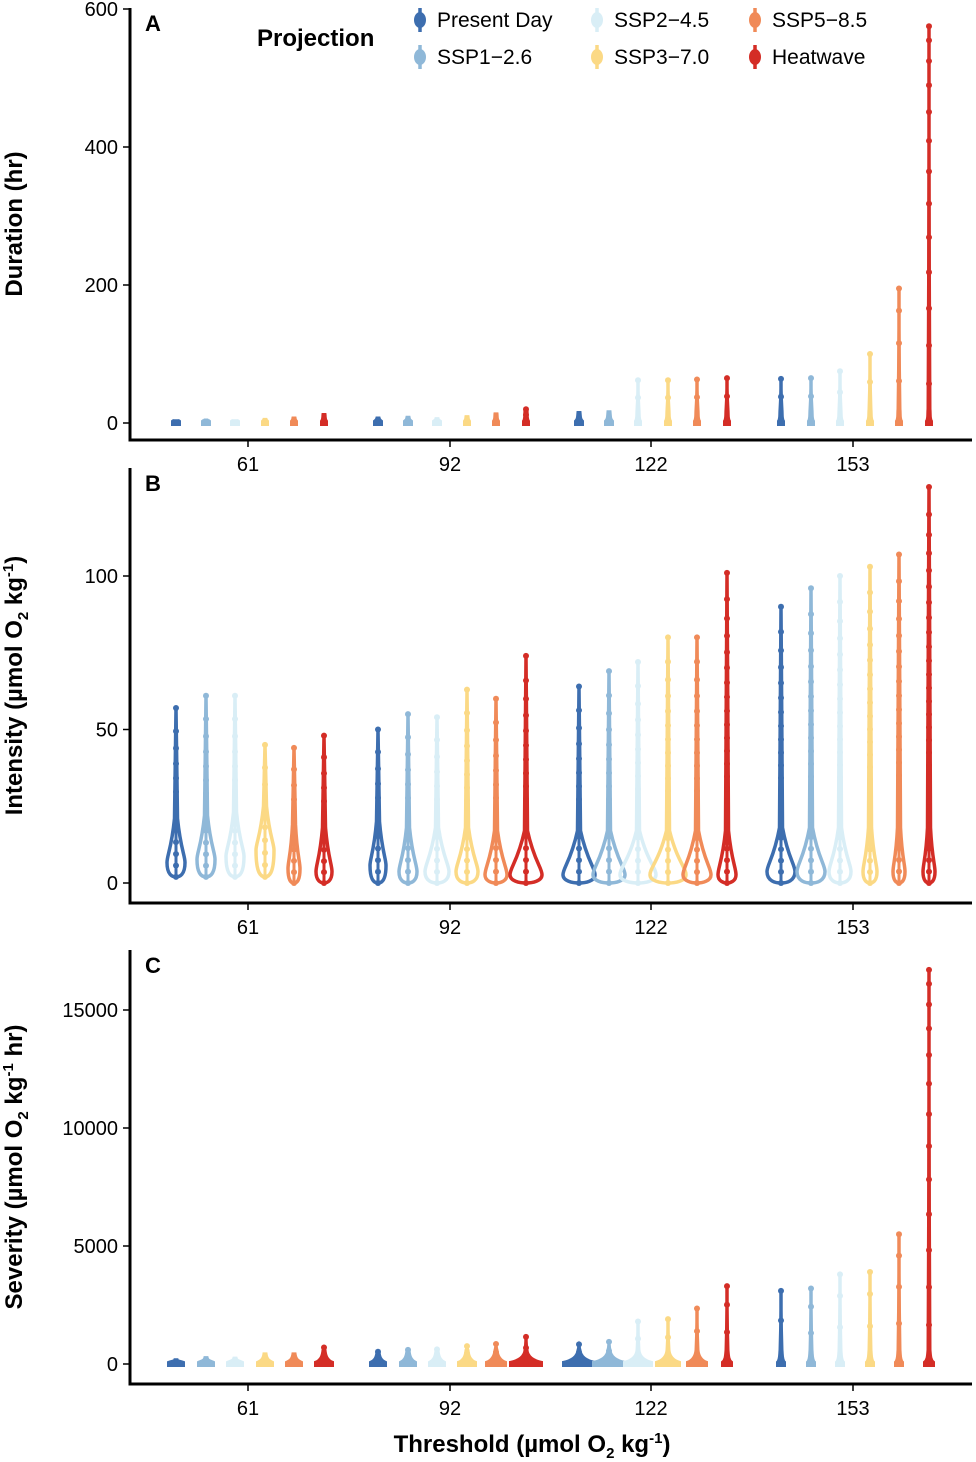 The height and width of the screenshot is (1462, 976). Describe the element at coordinates (650, 1409) in the screenshot. I see `x-tick-label: 122` at that location.